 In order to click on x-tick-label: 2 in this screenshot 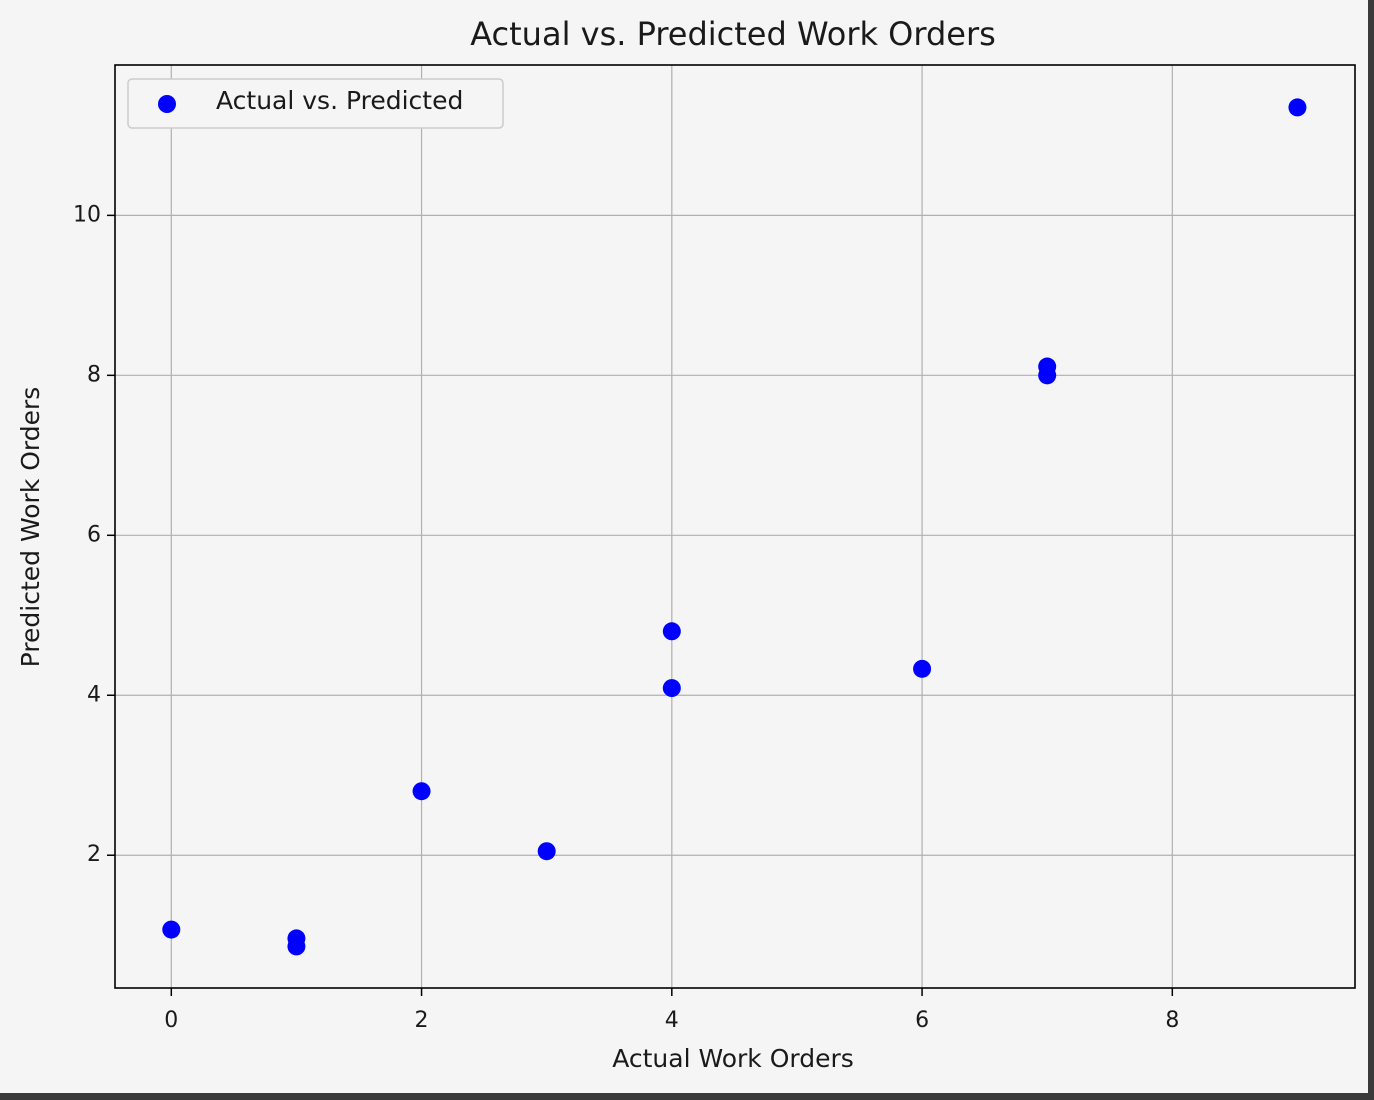, I will do `click(422, 1020)`.